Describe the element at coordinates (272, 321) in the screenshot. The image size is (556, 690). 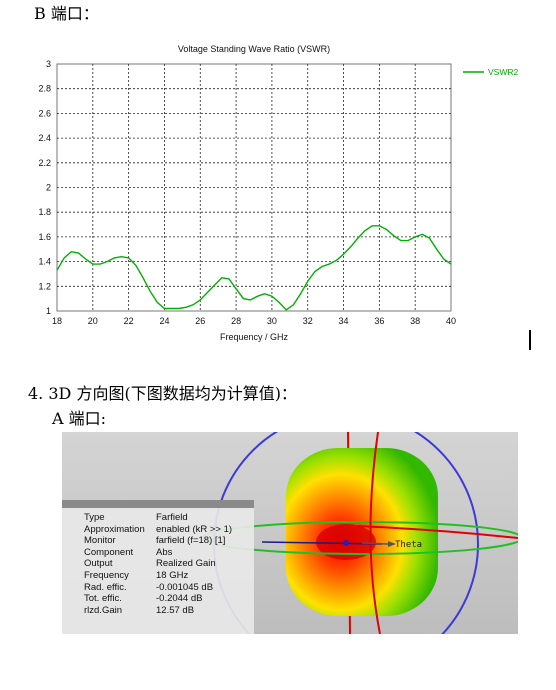
I see `x-tick-label: 30` at that location.